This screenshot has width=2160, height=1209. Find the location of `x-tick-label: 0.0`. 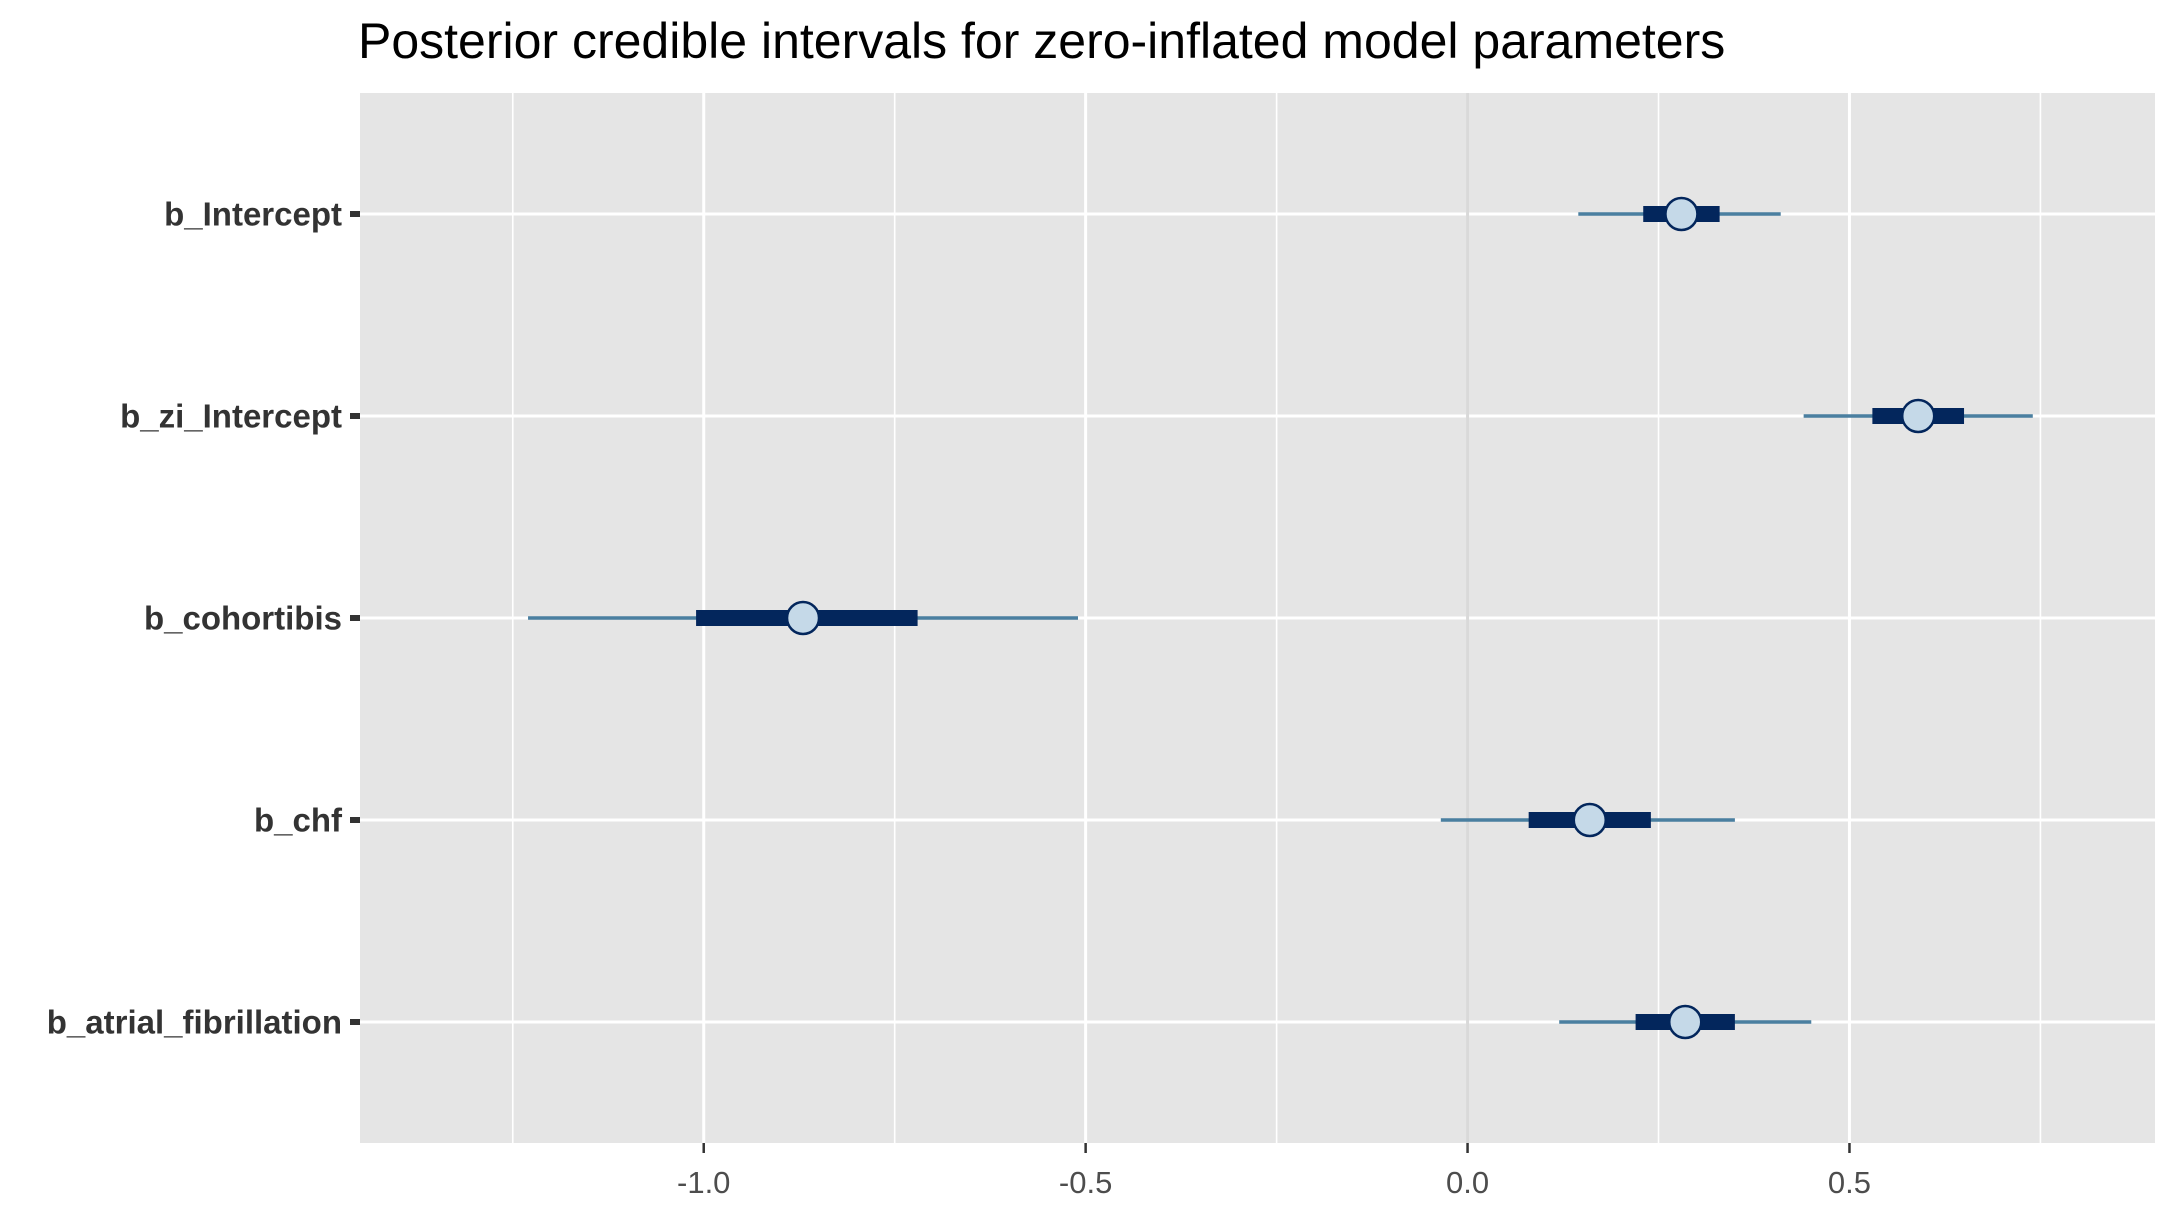

x-tick-label: 0.0 is located at coordinates (1467, 1182).